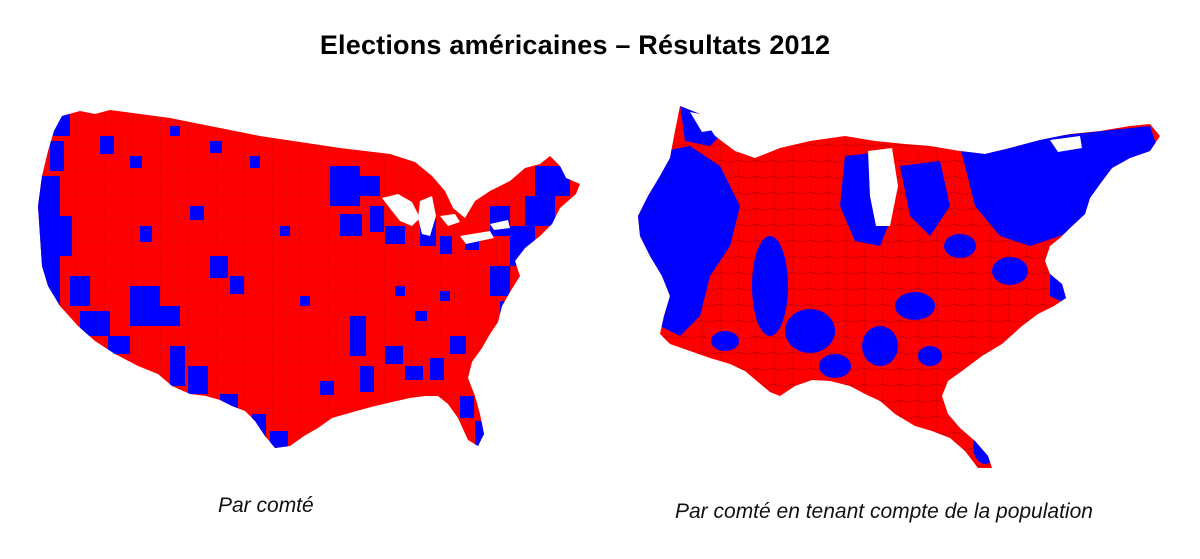 This screenshot has width=1200, height=559. Describe the element at coordinates (575, 45) in the screenshot. I see `page-title: Elections américaines – Résultats 2012` at that location.